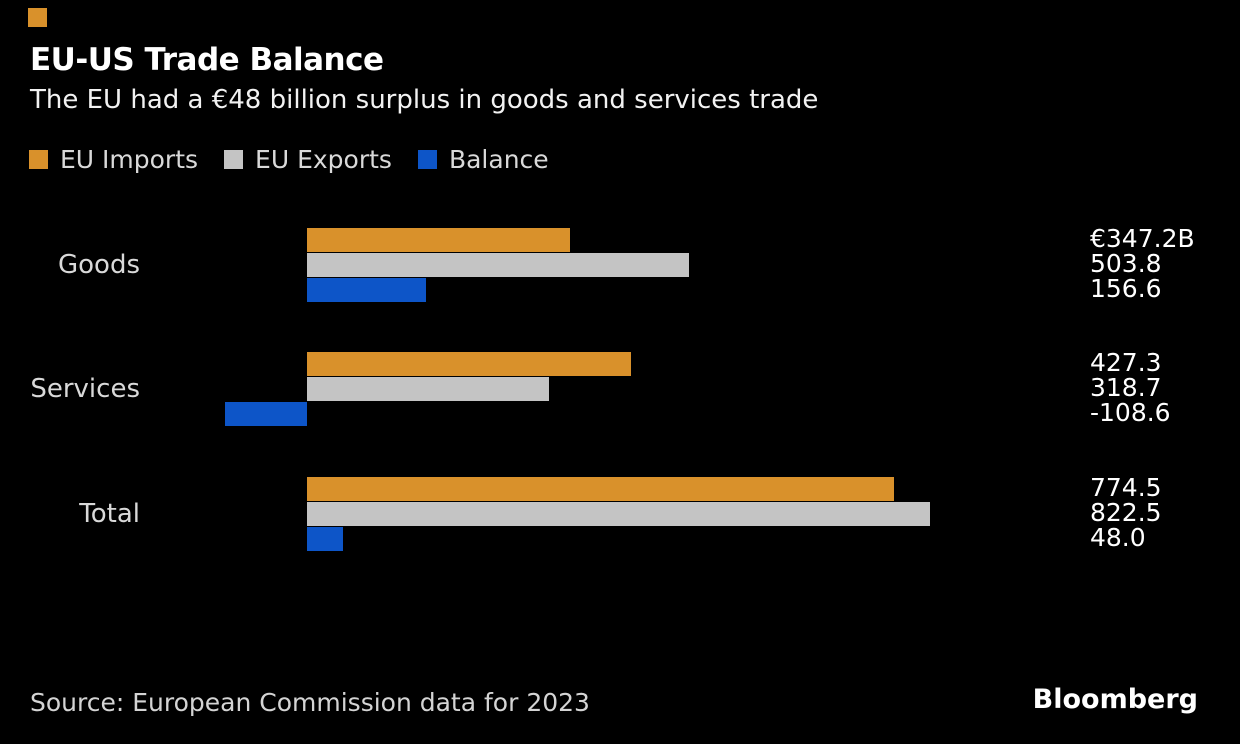 This screenshot has width=1240, height=744. What do you see at coordinates (618, 514) in the screenshot?
I see `bar-total-eu-exports` at bounding box center [618, 514].